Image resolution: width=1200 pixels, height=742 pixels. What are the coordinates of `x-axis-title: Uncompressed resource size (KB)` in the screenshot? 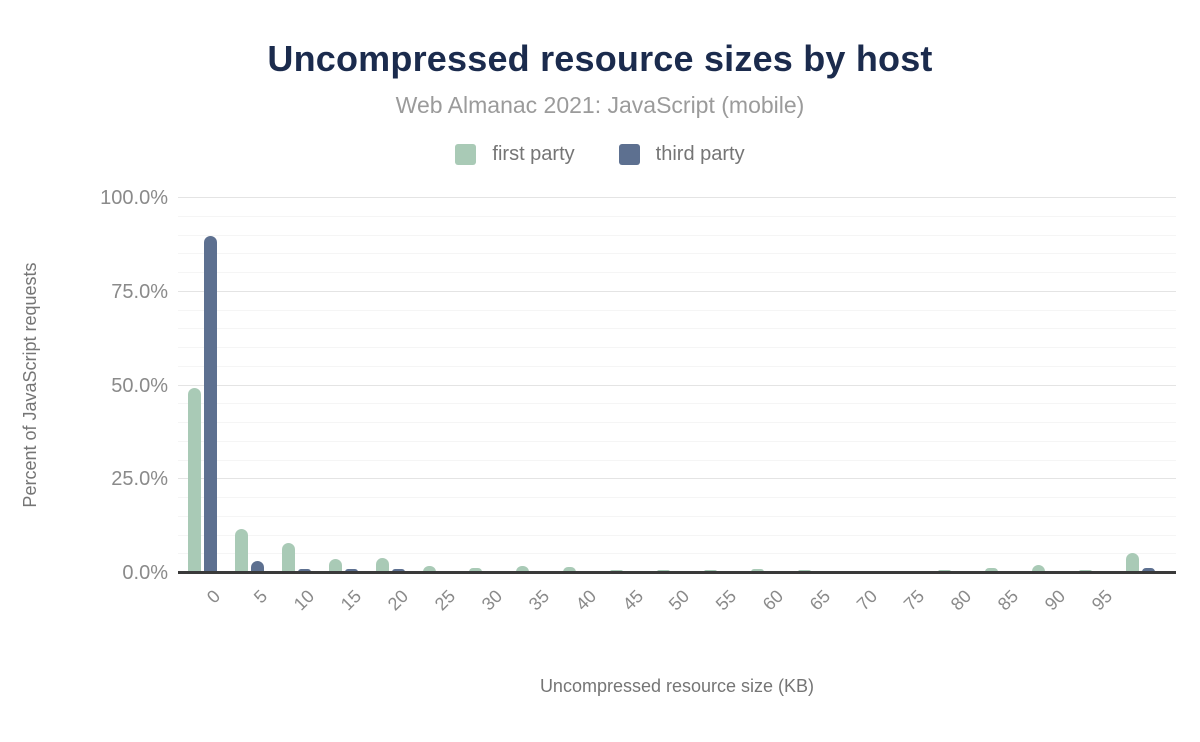 It's located at (677, 686).